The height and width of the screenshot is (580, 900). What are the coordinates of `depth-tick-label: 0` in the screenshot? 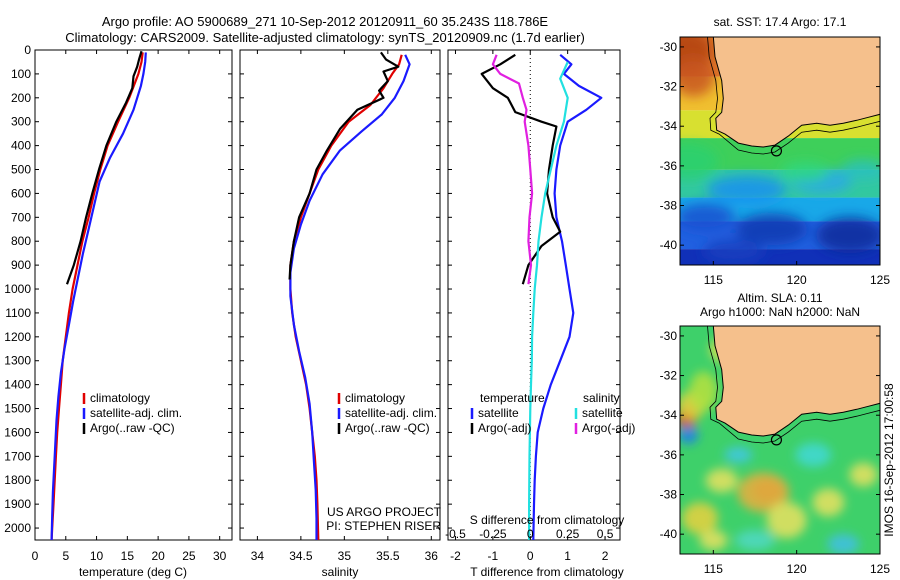 It's located at (27, 50).